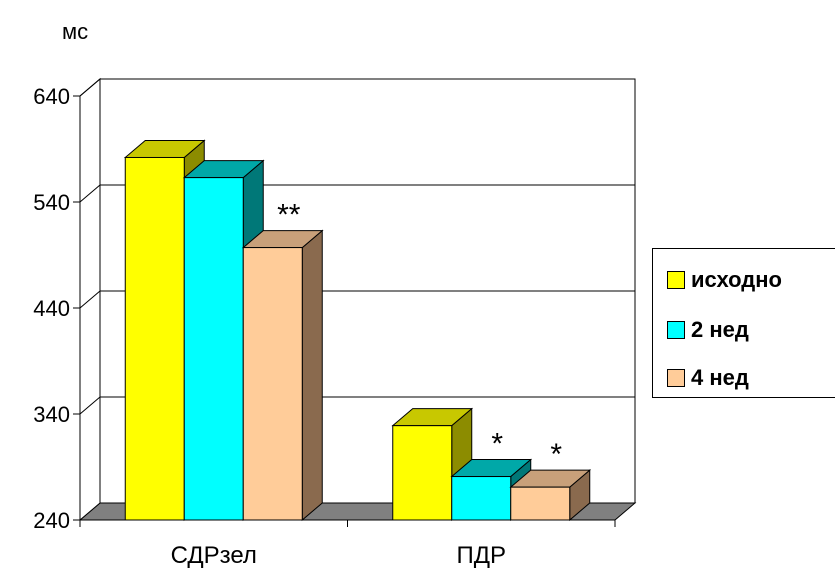 Image resolution: width=835 pixels, height=575 pixels. Describe the element at coordinates (289, 215) in the screenshot. I see `significance-marker: **` at that location.